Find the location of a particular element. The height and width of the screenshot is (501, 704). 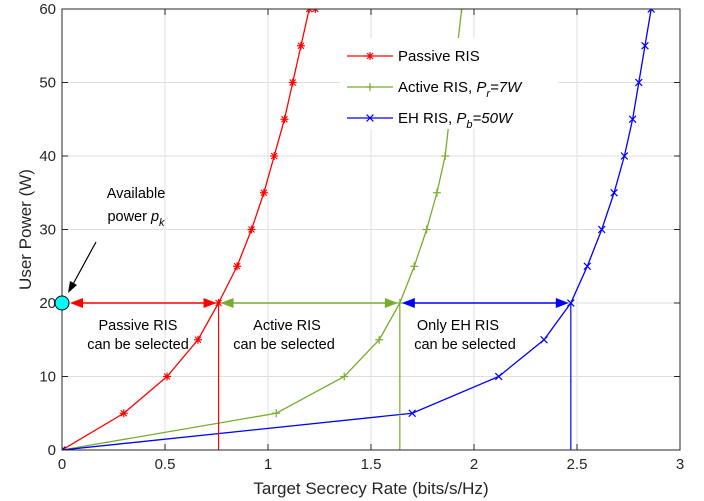

legend-marker-passive-ris is located at coordinates (370, 56).